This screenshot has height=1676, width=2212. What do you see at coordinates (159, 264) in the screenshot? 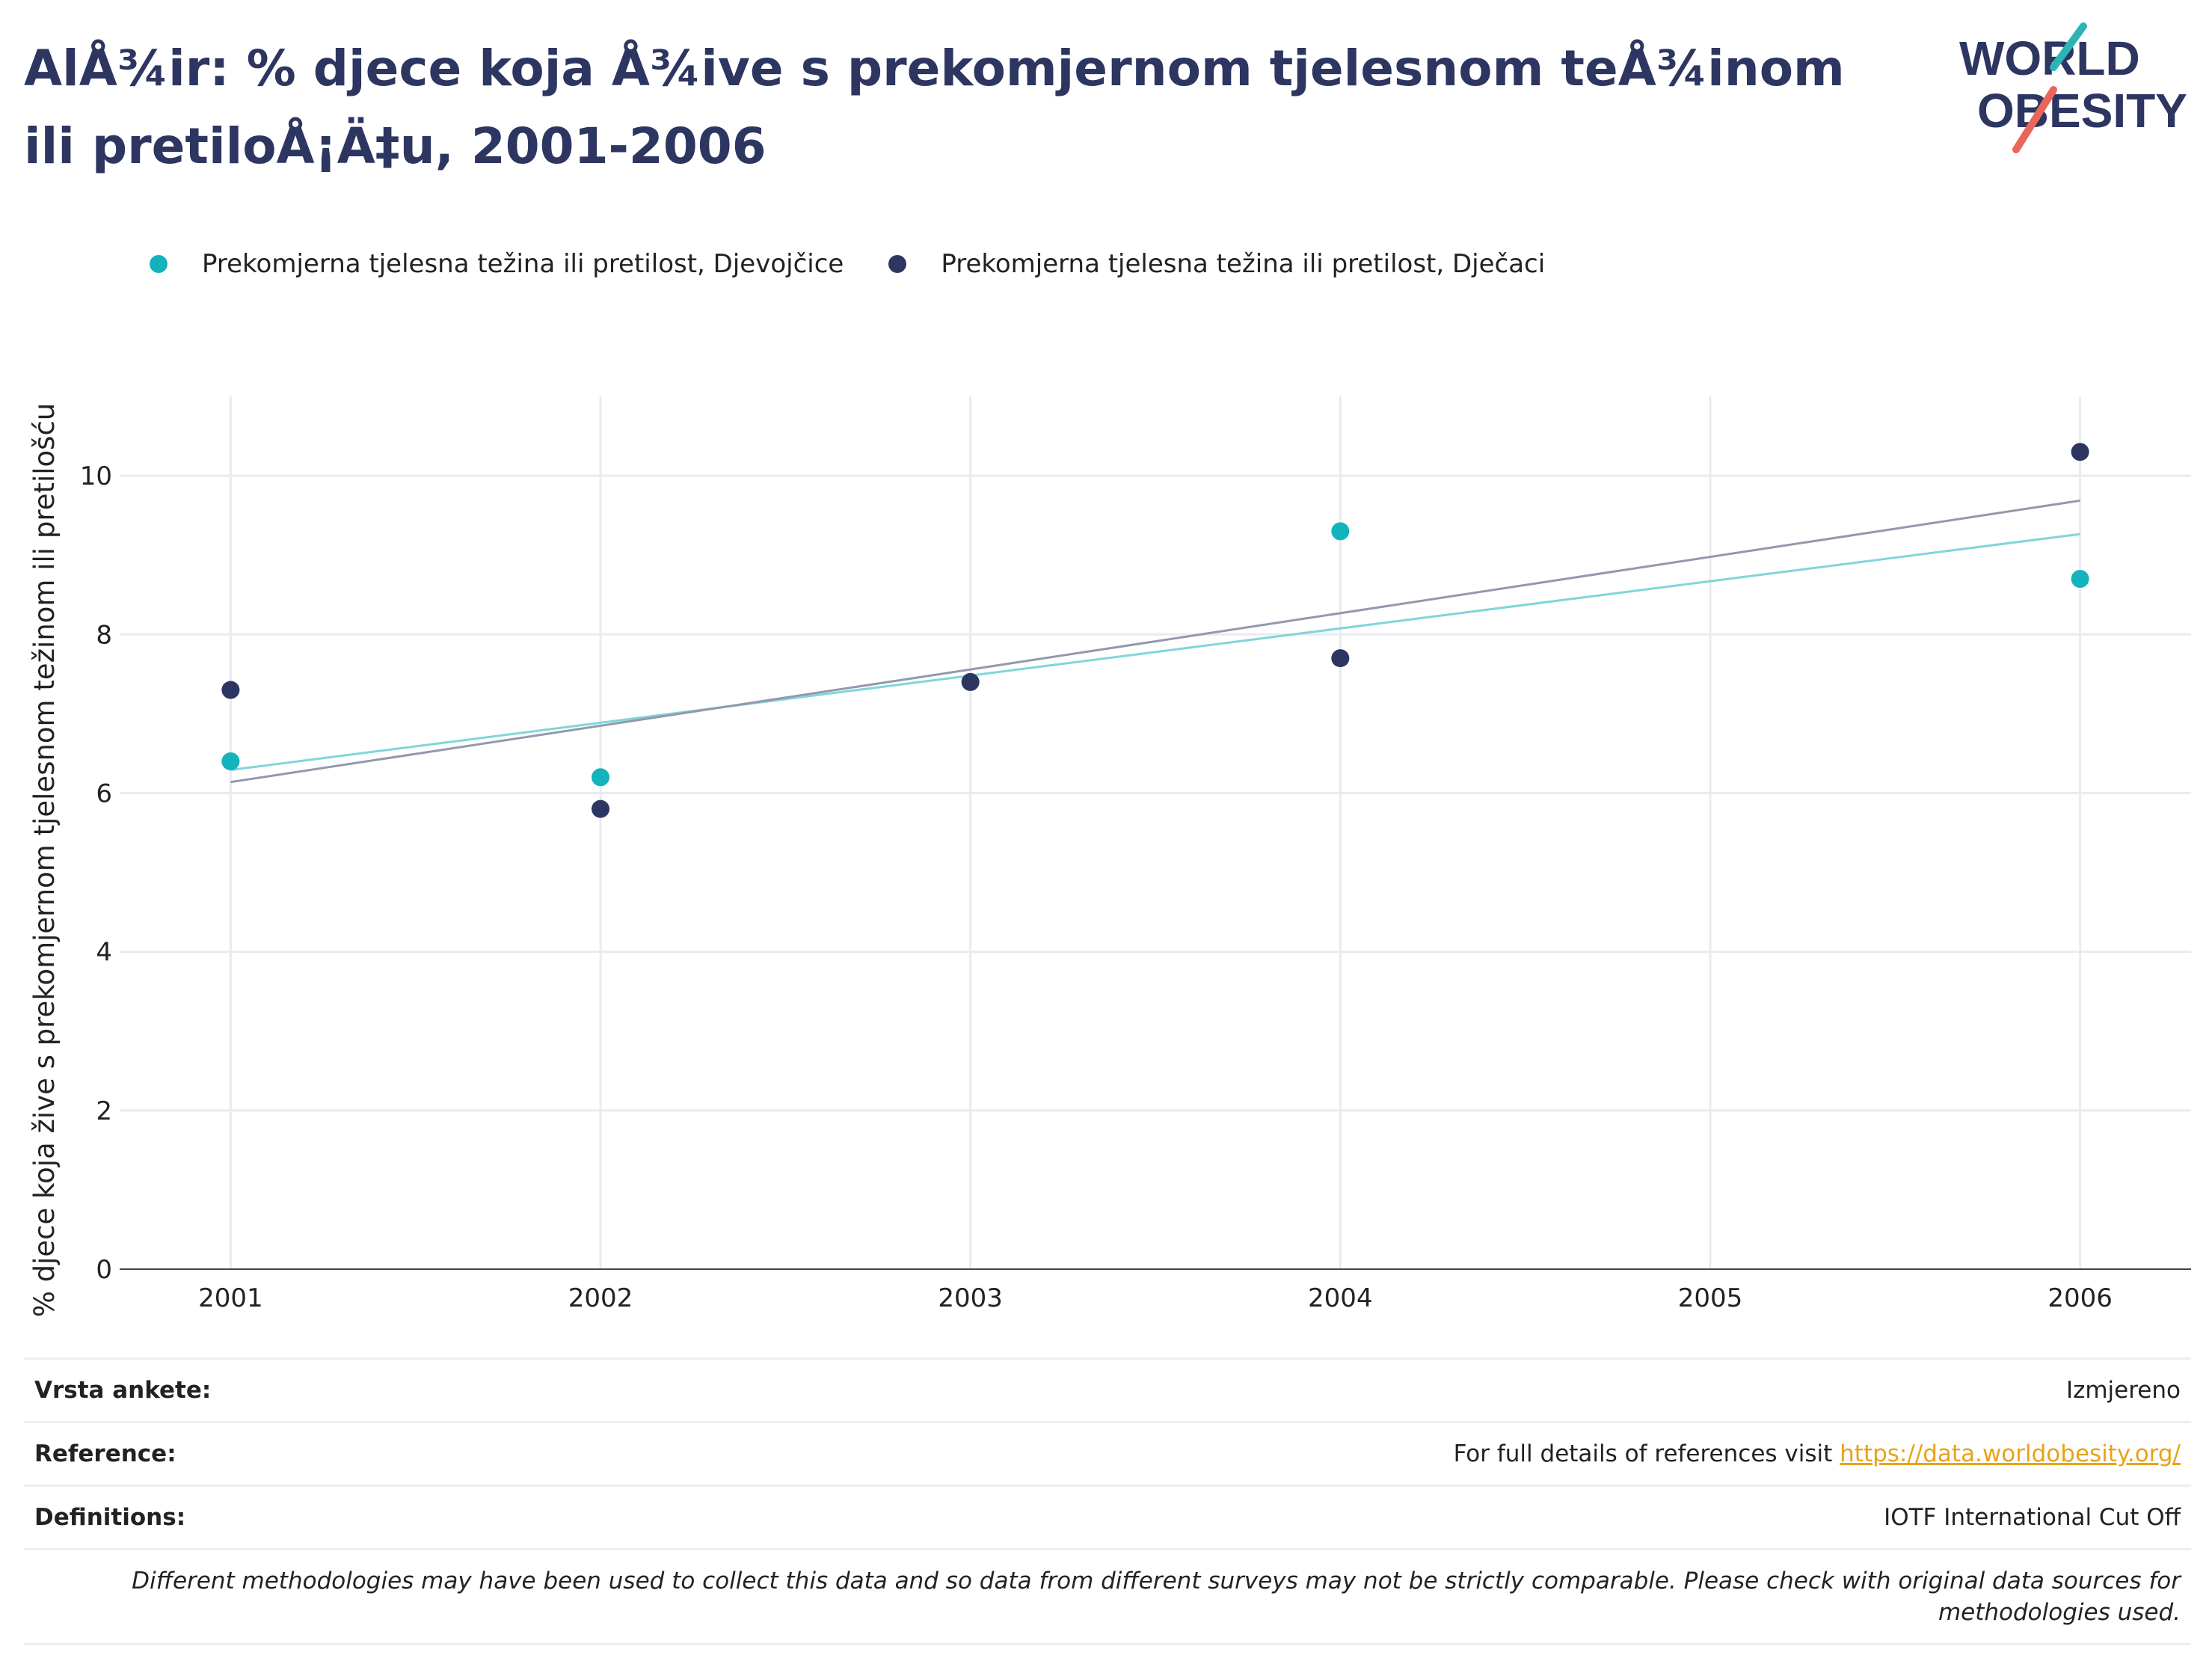
I see `legend-marker-girls` at bounding box center [159, 264].